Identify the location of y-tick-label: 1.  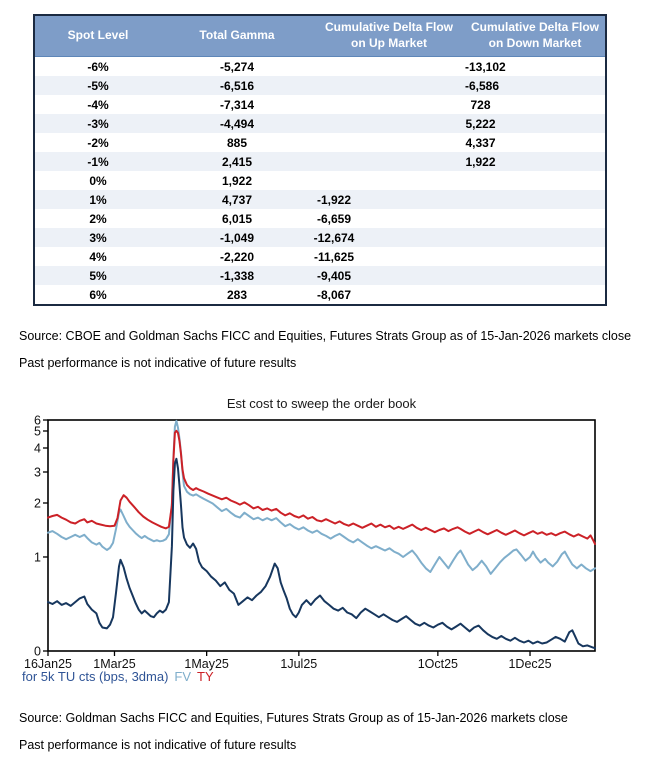
(37, 557).